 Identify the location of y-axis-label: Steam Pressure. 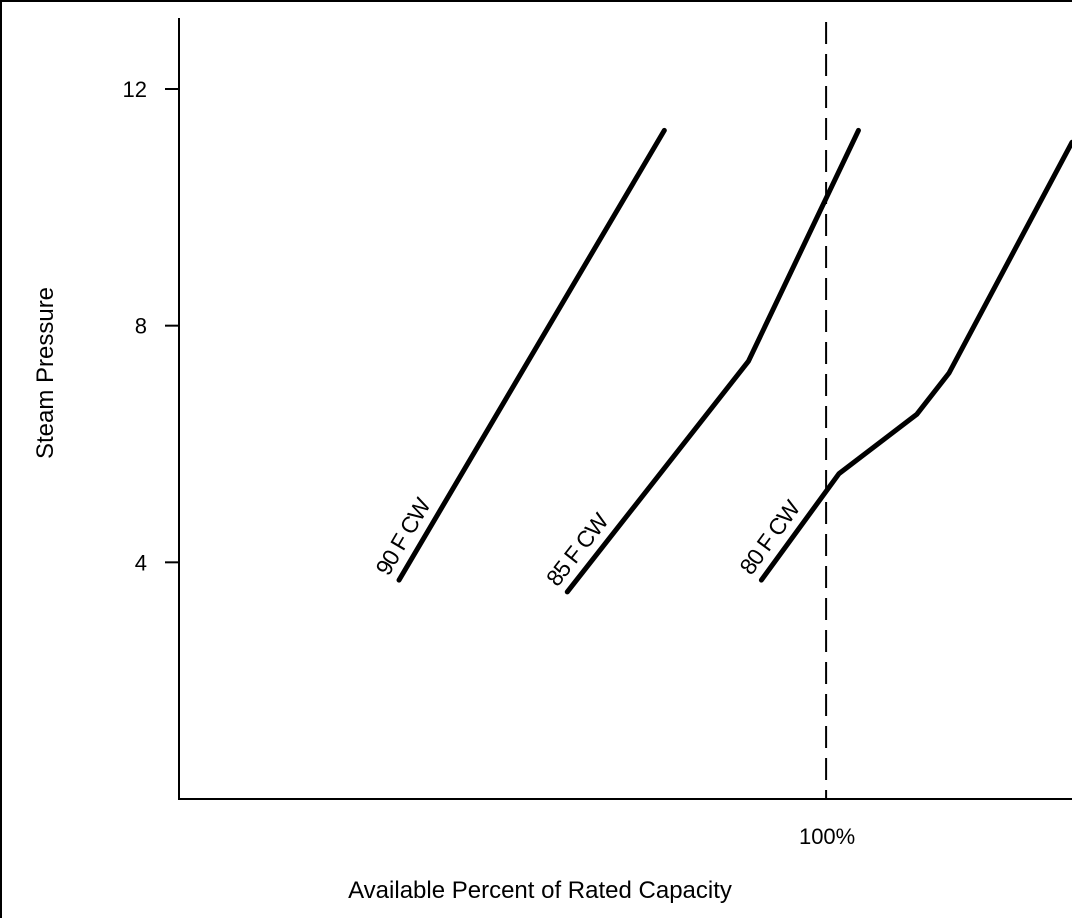
(45, 373).